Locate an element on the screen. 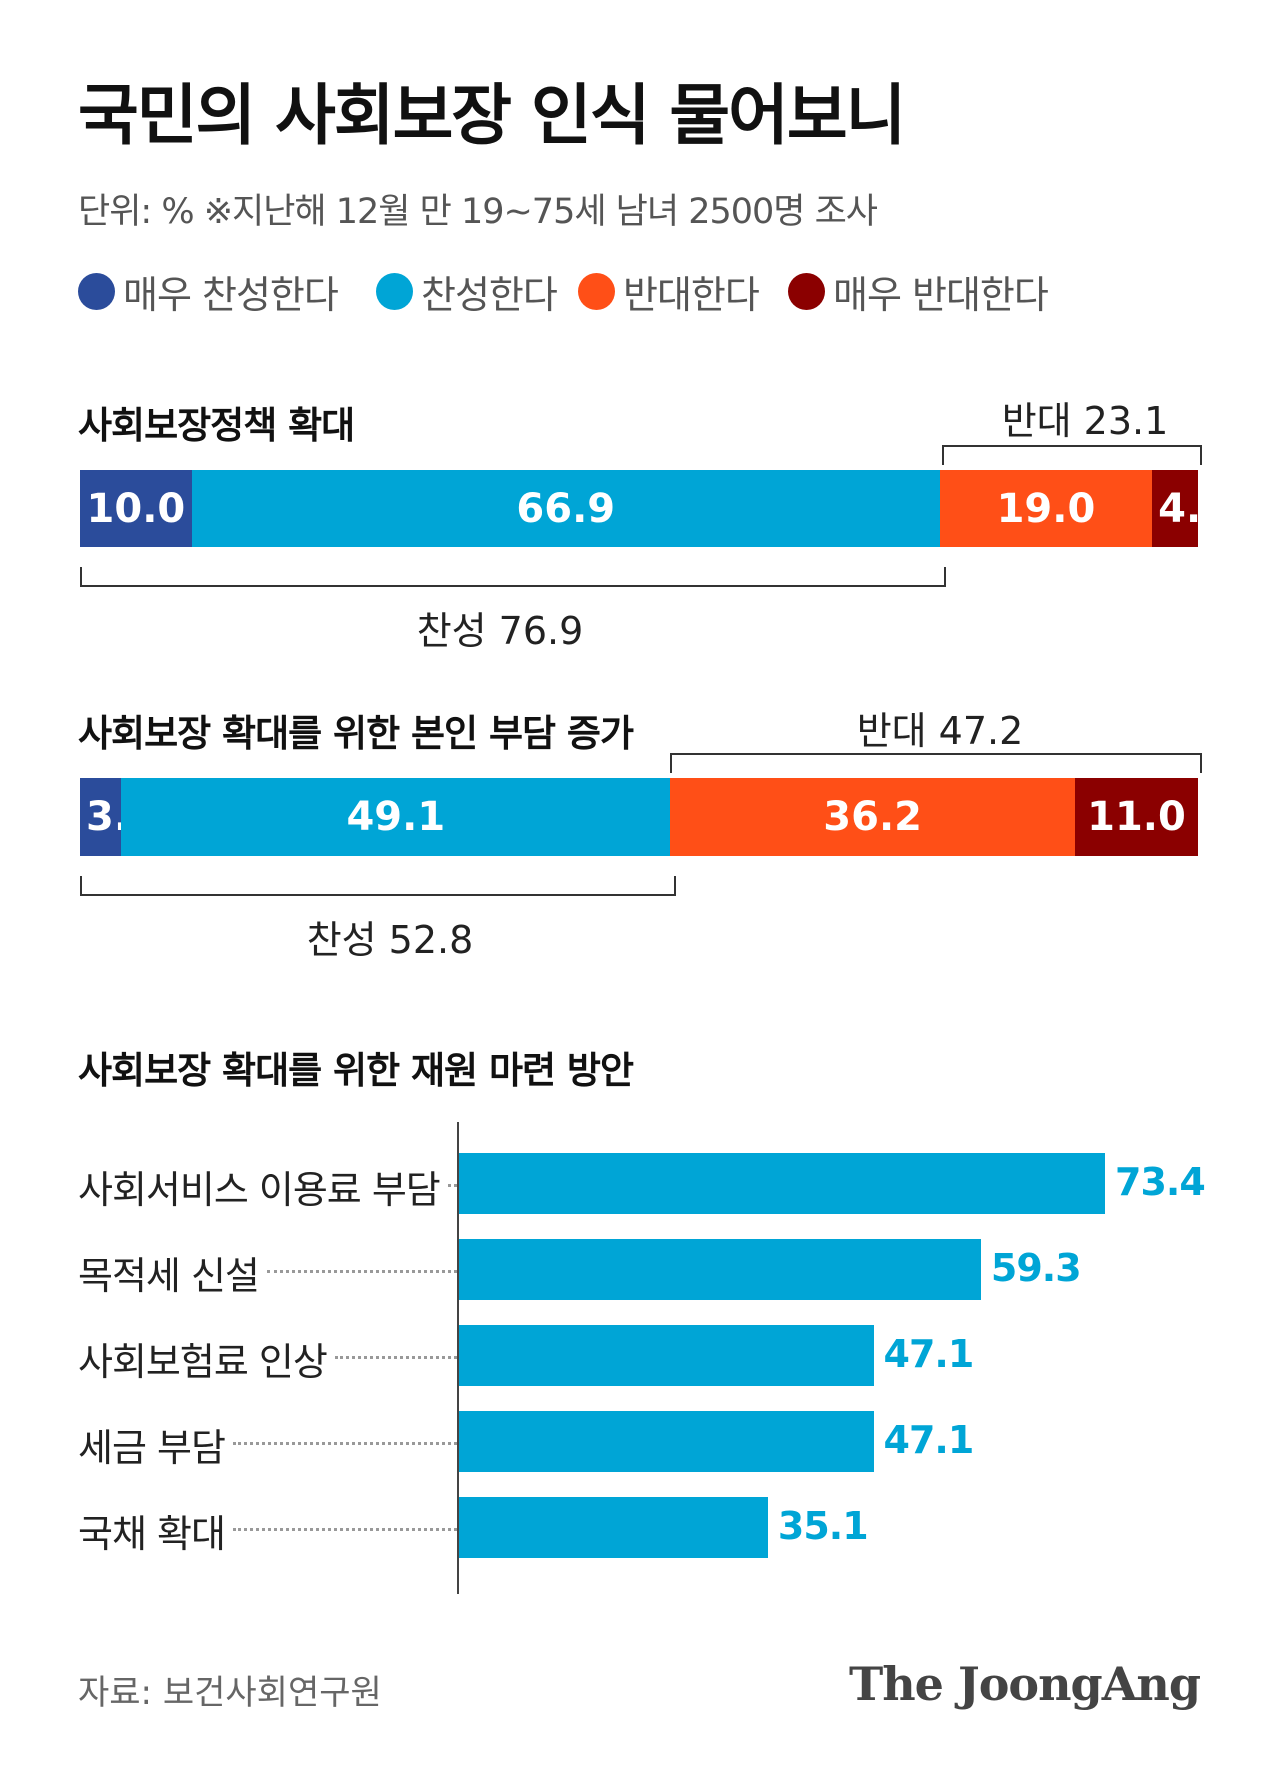 This screenshot has height=1765, width=1280. bar-value-label: 73.4 is located at coordinates (1160, 1182).